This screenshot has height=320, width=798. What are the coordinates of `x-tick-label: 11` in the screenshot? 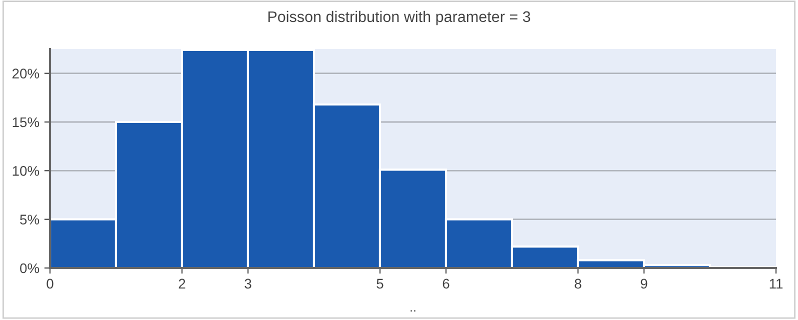 It's located at (776, 283).